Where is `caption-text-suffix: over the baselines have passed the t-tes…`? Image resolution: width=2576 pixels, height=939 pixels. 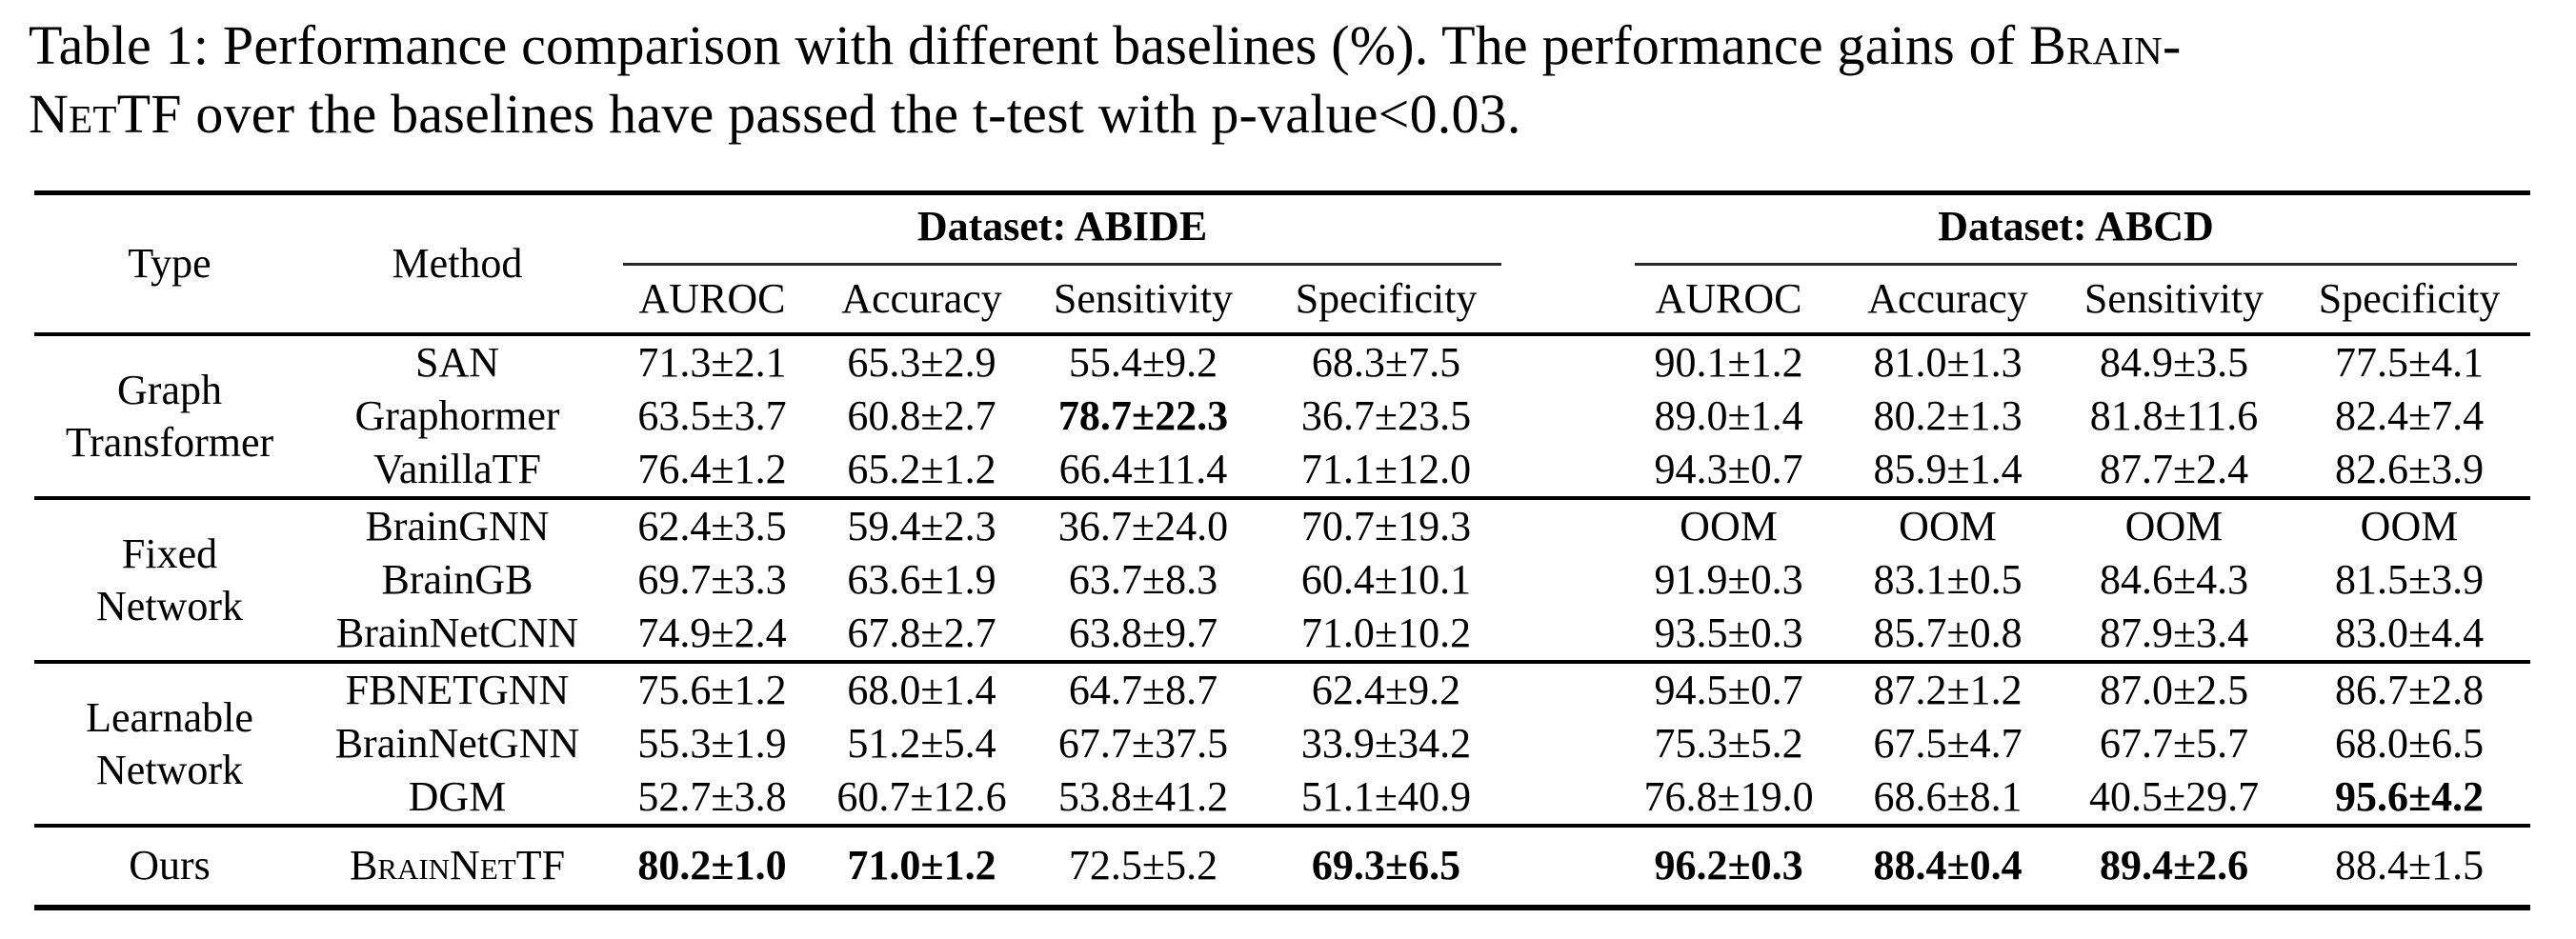
caption-text-suffix: over the baselines have passed the t-tes… is located at coordinates (851, 114).